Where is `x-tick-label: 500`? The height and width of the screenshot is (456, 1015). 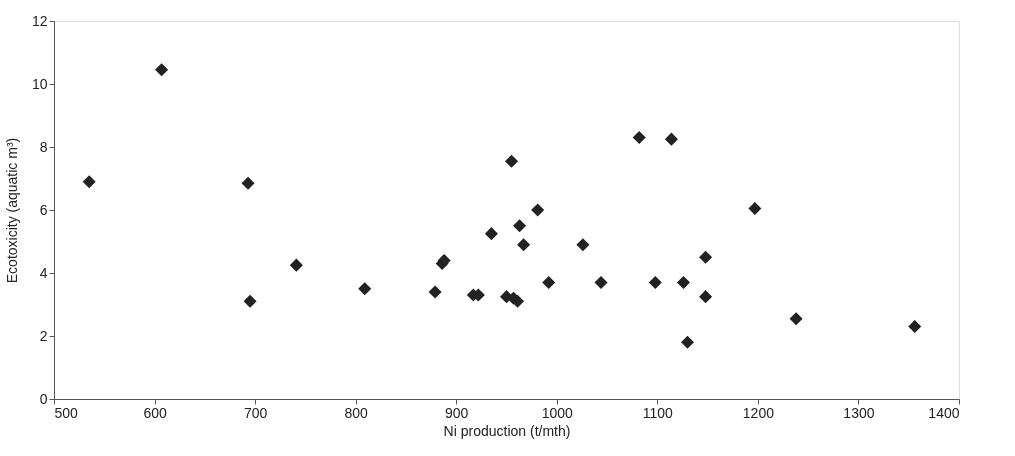 x-tick-label: 500 is located at coordinates (66, 412).